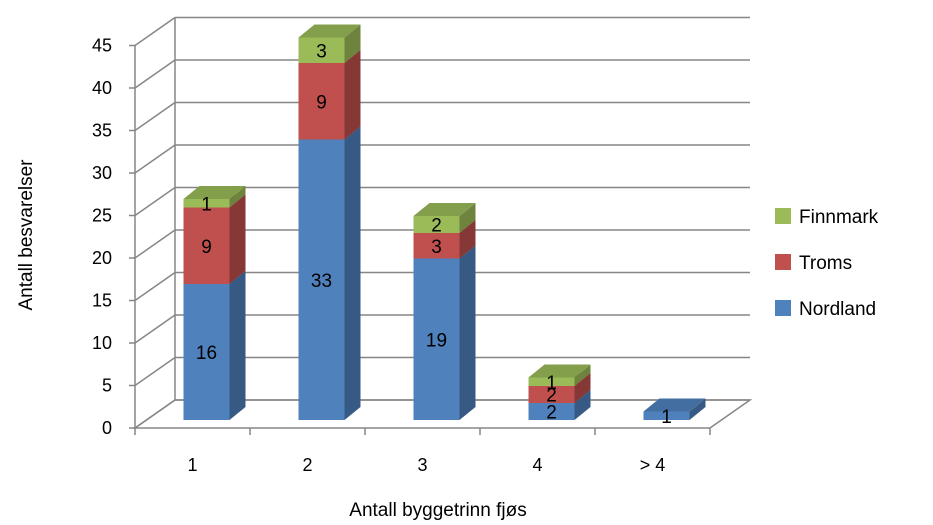 Image resolution: width=933 pixels, height=525 pixels. Describe the element at coordinates (102, 258) in the screenshot. I see `y-tick-label: 20` at that location.